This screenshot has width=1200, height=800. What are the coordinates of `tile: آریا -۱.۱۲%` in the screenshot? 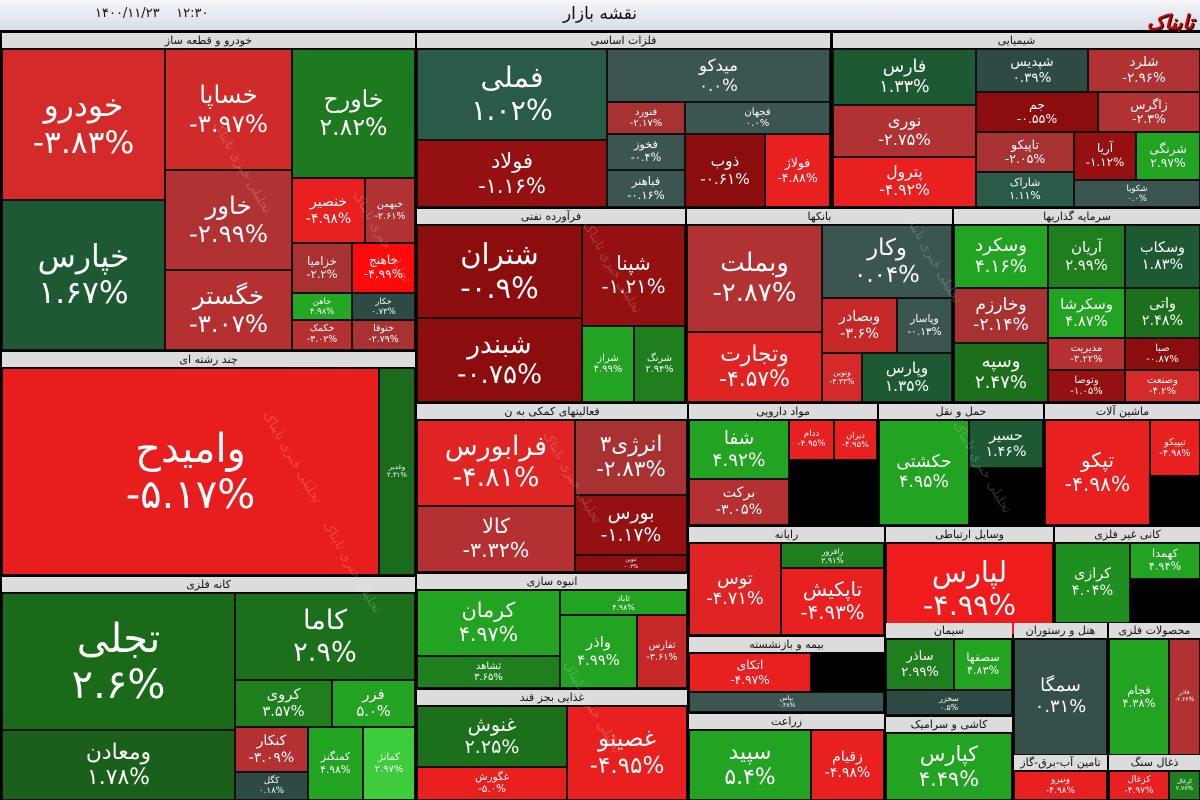 It's located at (1105, 156).